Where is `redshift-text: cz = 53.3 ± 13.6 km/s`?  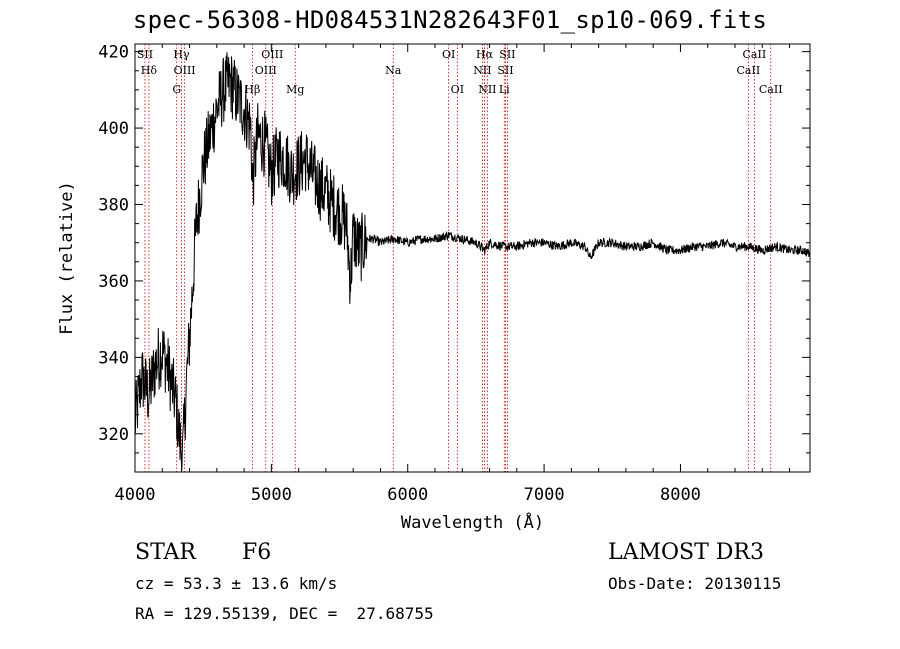
redshift-text: cz = 53.3 ± 13.6 km/s is located at coordinates (236, 583).